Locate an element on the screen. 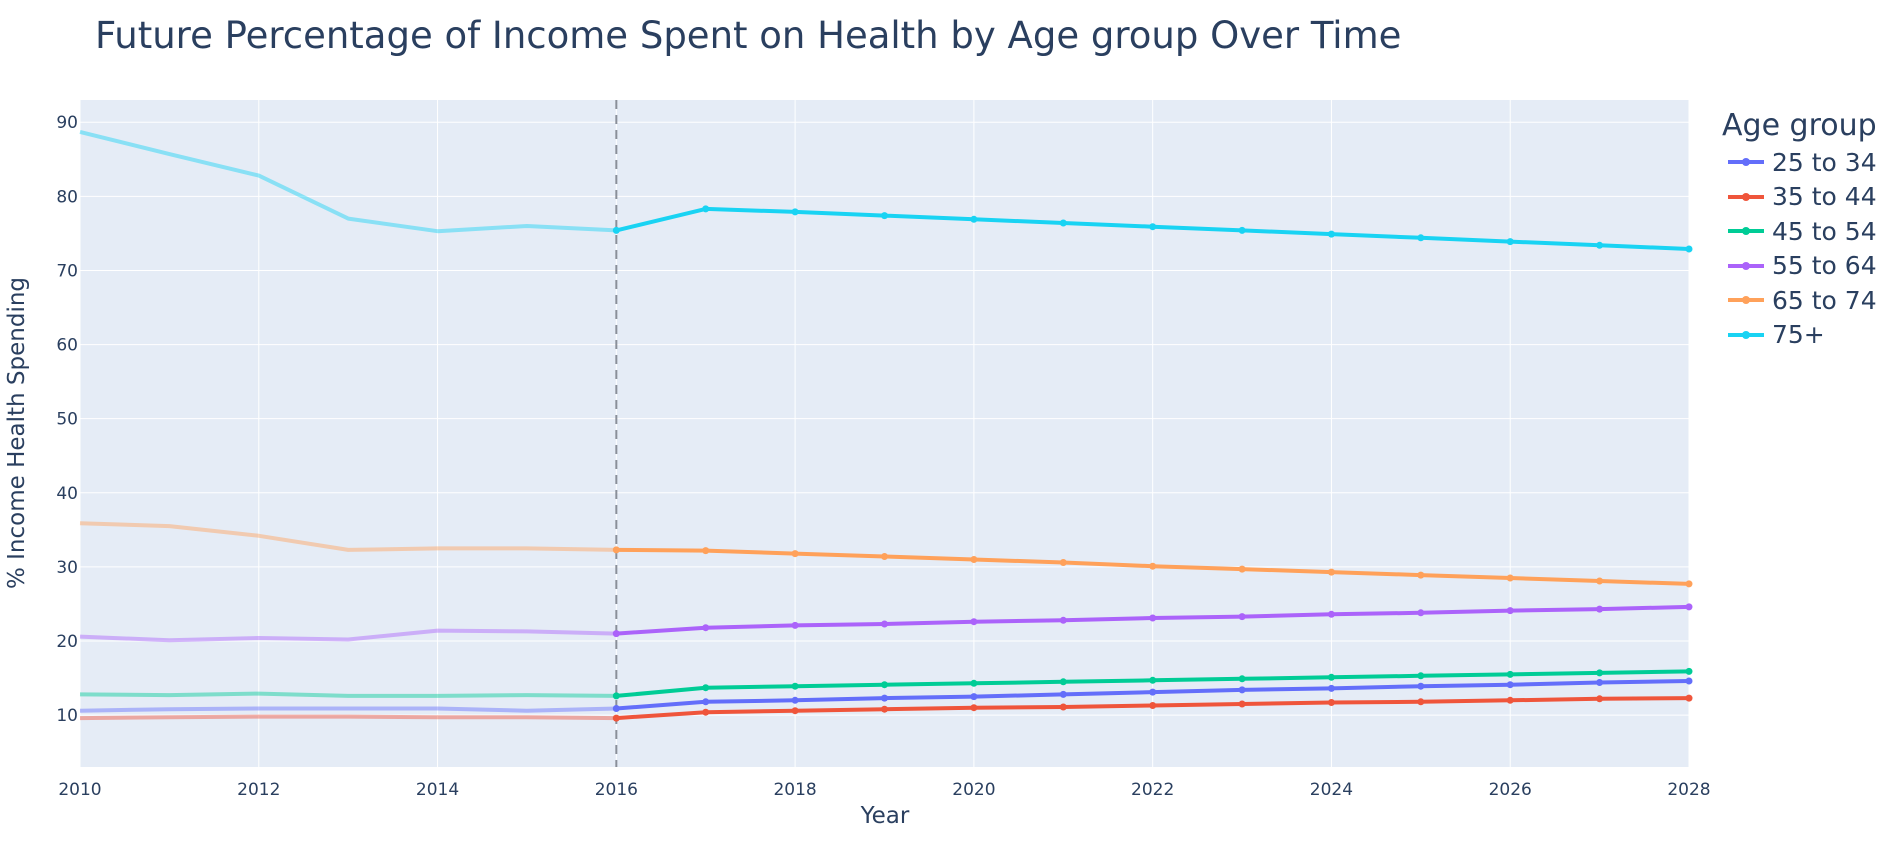  x-tick-label: 2022 is located at coordinates (1152, 790).